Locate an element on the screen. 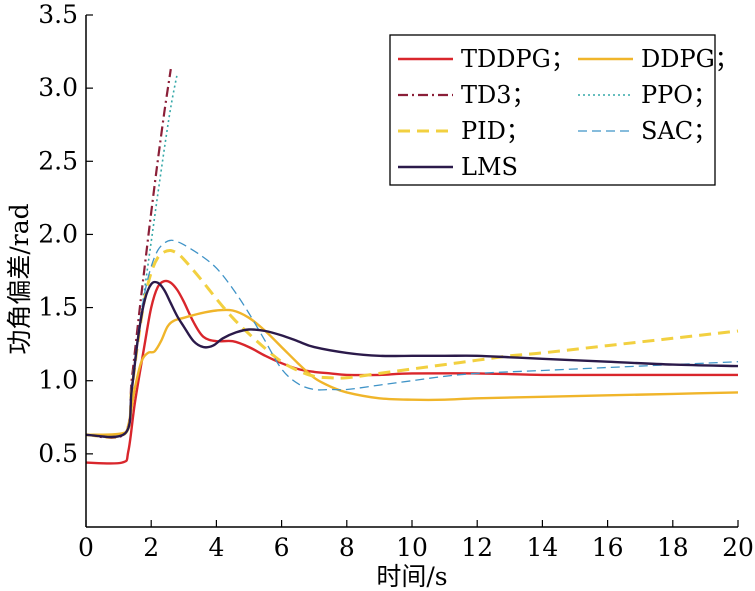 Image resolution: width=755 pixels, height=591 pixels. x-tick-label: 18 is located at coordinates (673, 547).